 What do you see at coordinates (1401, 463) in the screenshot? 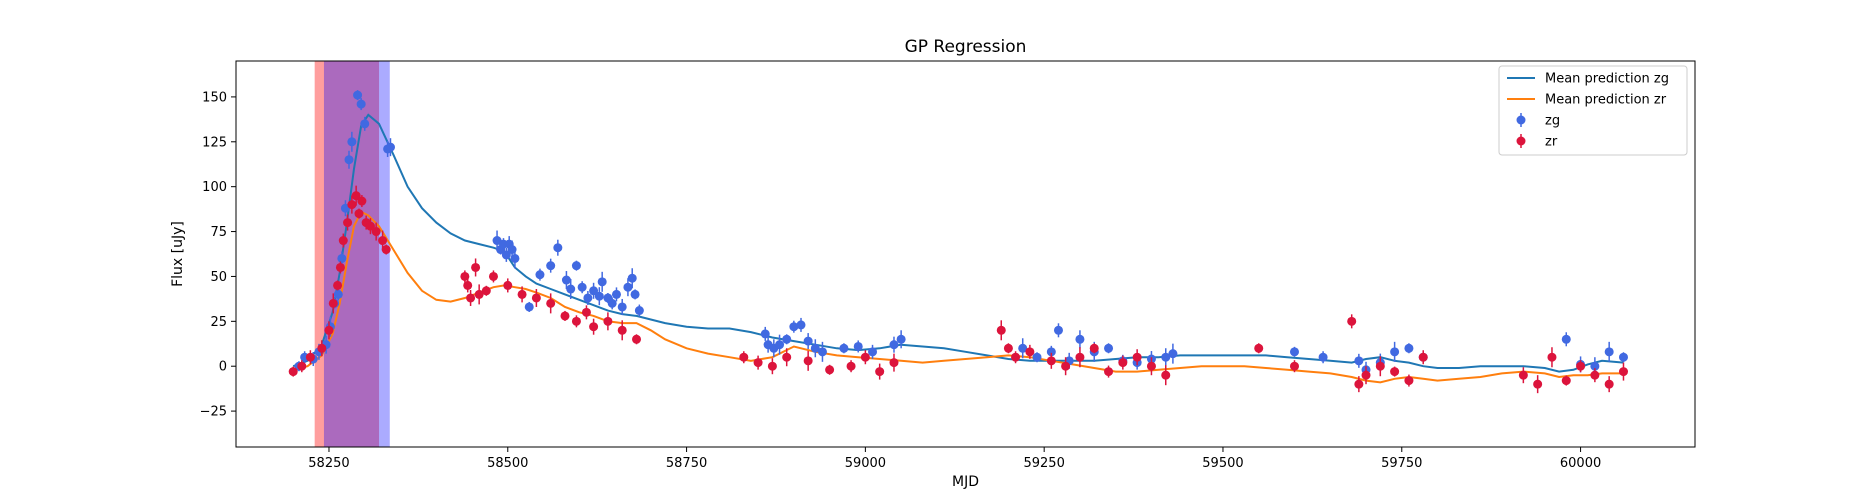
I see `x-tick-label: 59750` at bounding box center [1401, 463].